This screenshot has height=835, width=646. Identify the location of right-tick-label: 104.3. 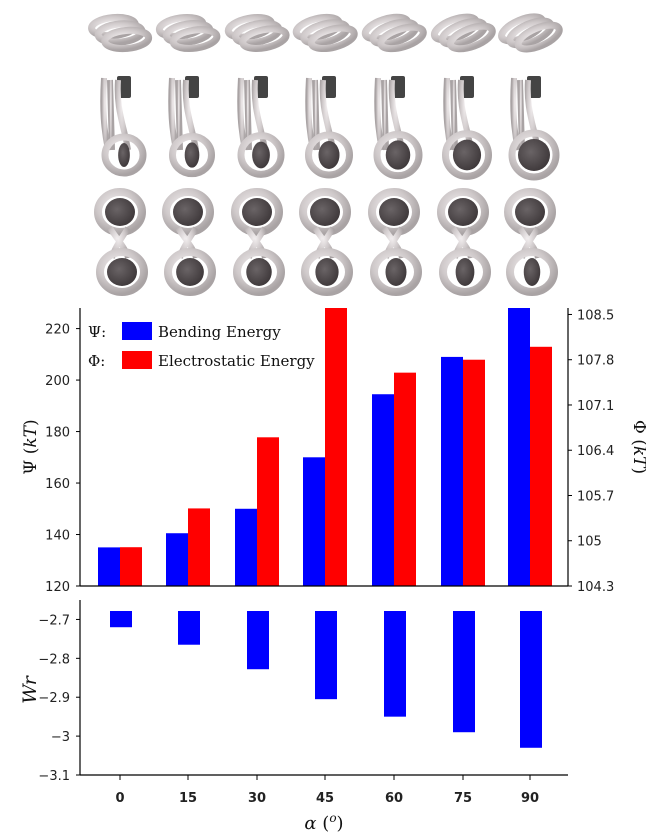
(595, 587).